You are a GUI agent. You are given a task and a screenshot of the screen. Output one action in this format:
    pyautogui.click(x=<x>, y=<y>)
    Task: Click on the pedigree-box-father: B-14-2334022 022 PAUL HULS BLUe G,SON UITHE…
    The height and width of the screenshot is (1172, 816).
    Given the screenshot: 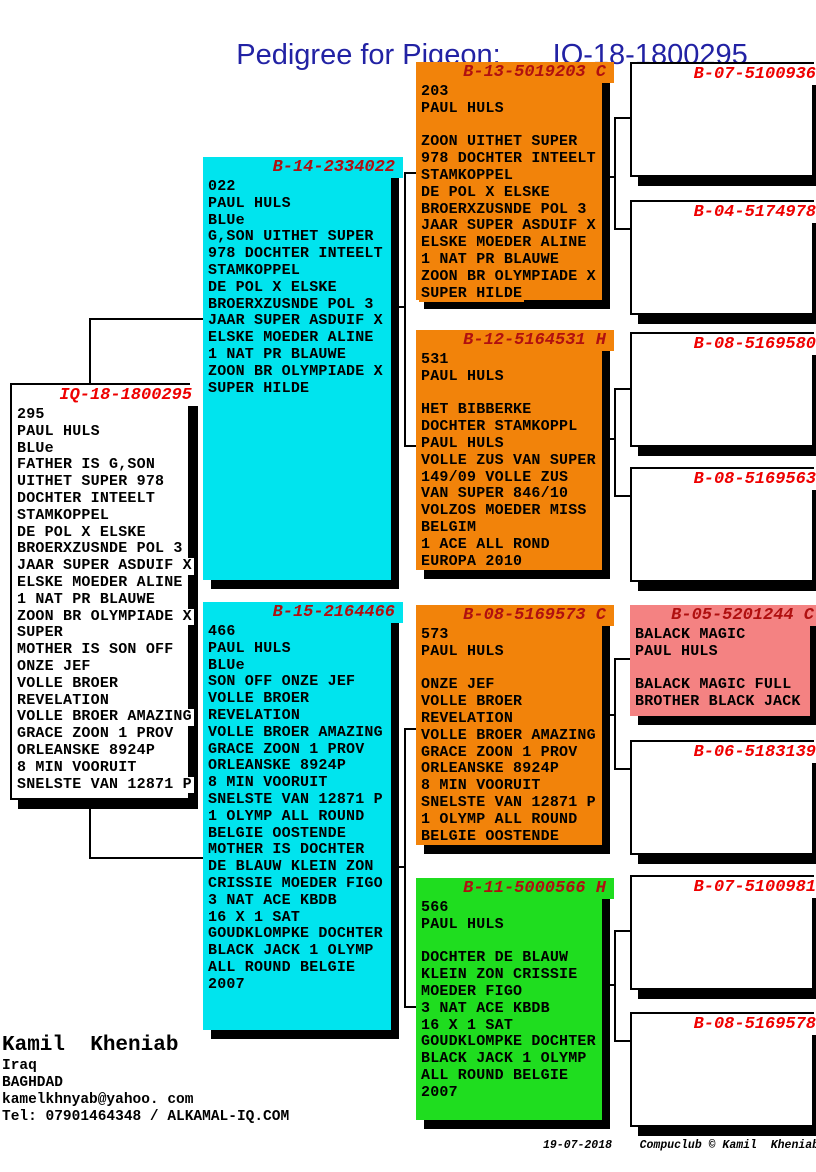 What is the action you would take?
    pyautogui.click(x=303, y=368)
    